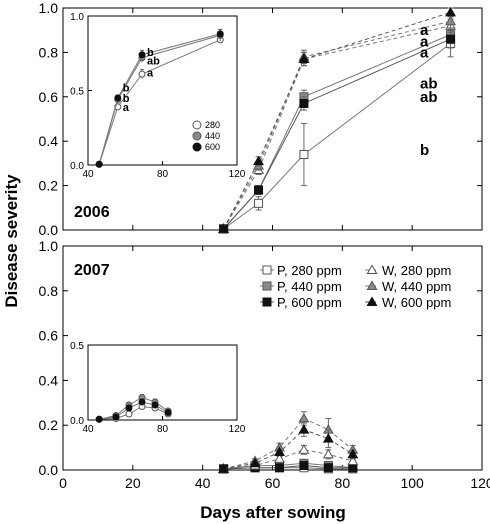 The width and height of the screenshot is (490, 524). I want to click on x-tick-label: 0, so click(63, 483).